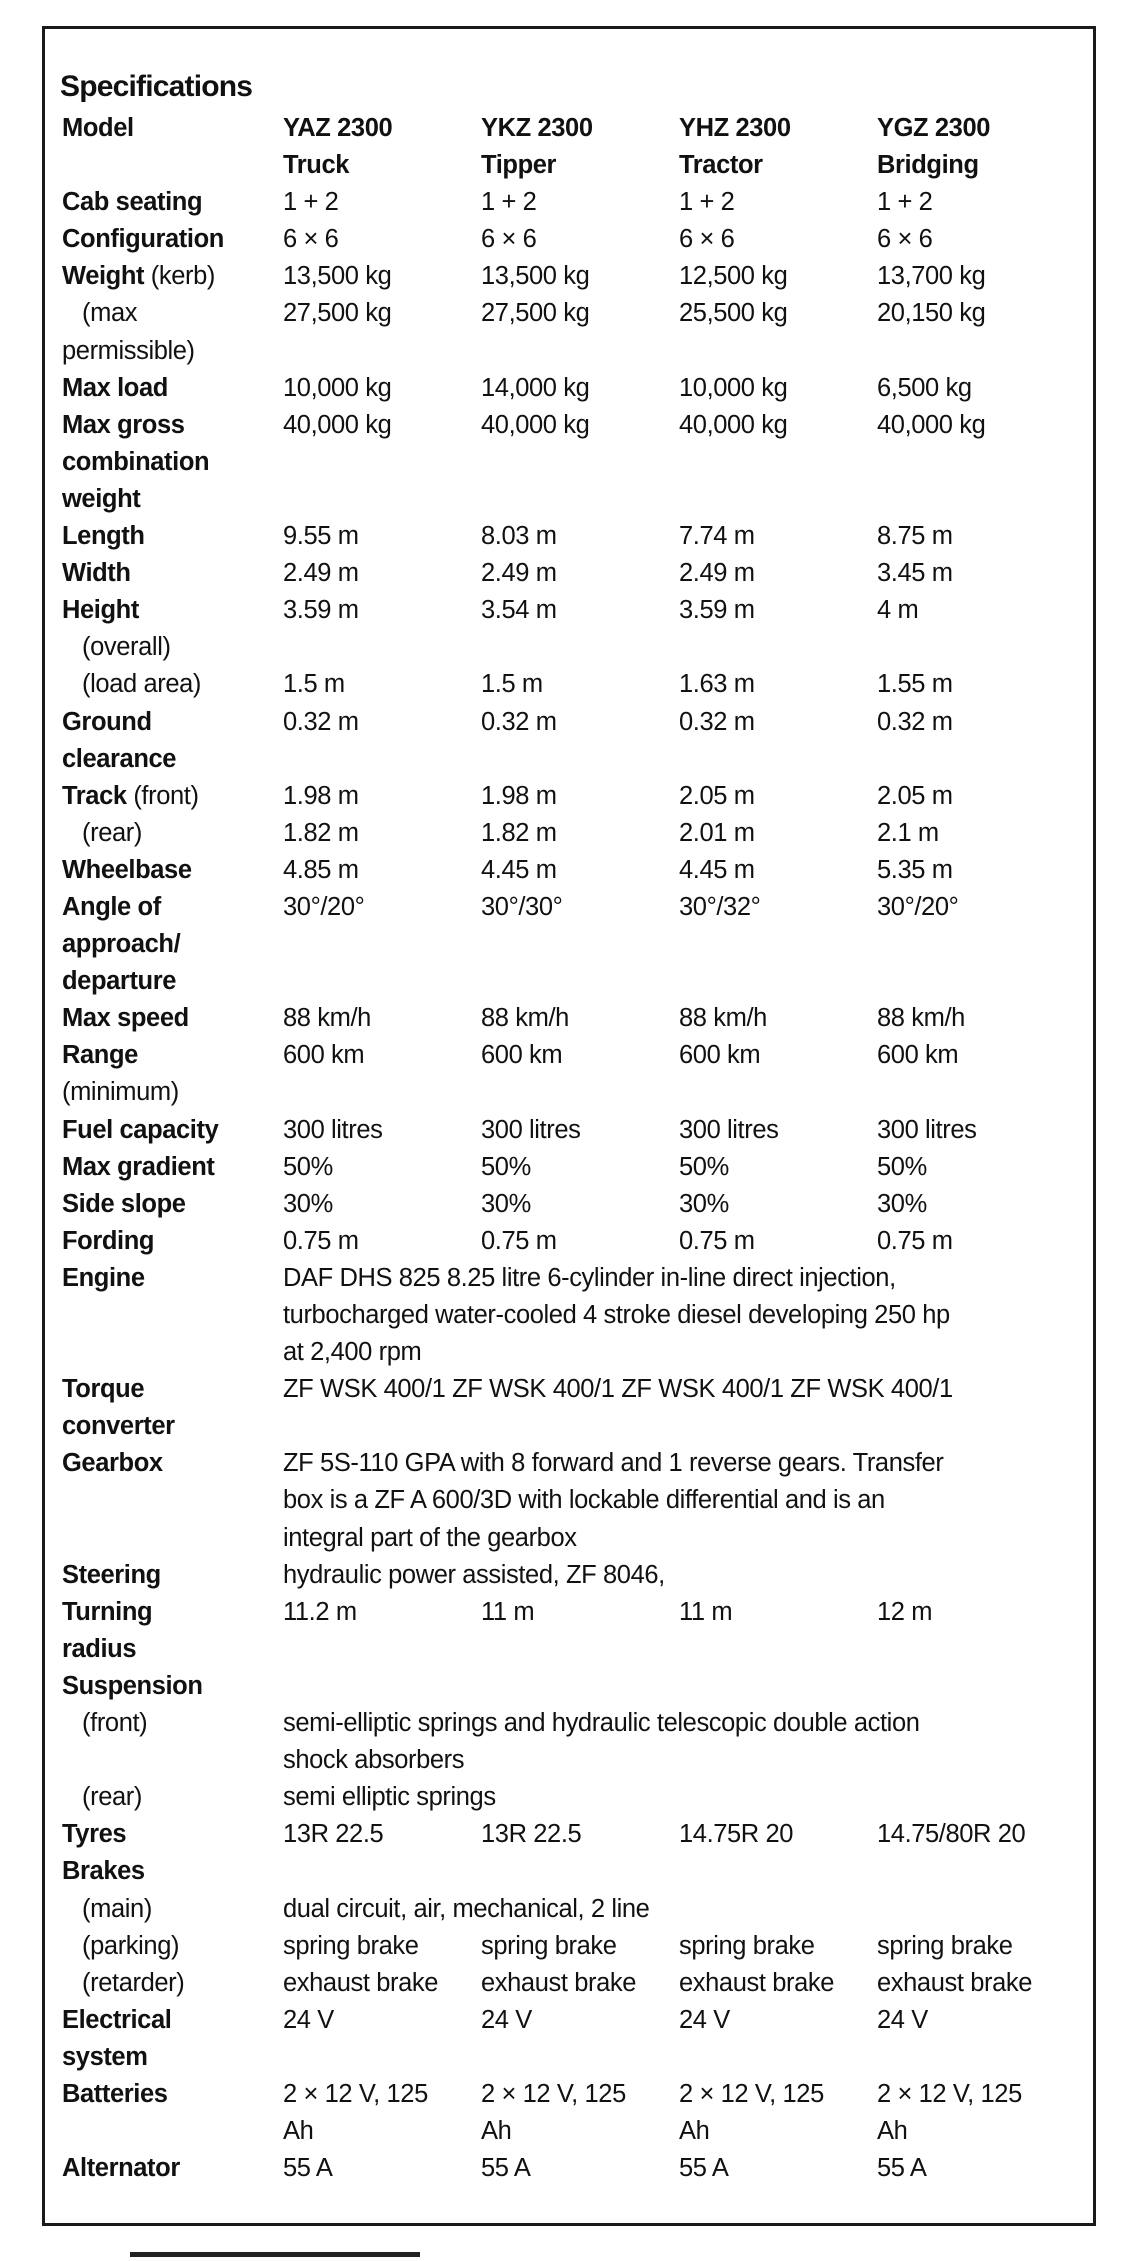  What do you see at coordinates (324, 906) in the screenshot?
I see `spec-value: 30°/20°` at bounding box center [324, 906].